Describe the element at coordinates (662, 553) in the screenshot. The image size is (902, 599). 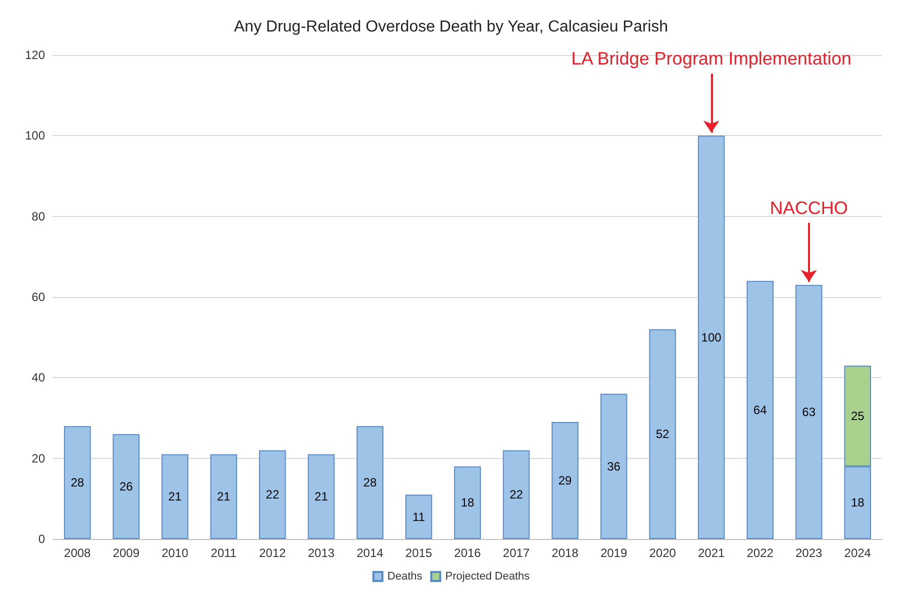
I see `x-tick-label: 2020` at that location.